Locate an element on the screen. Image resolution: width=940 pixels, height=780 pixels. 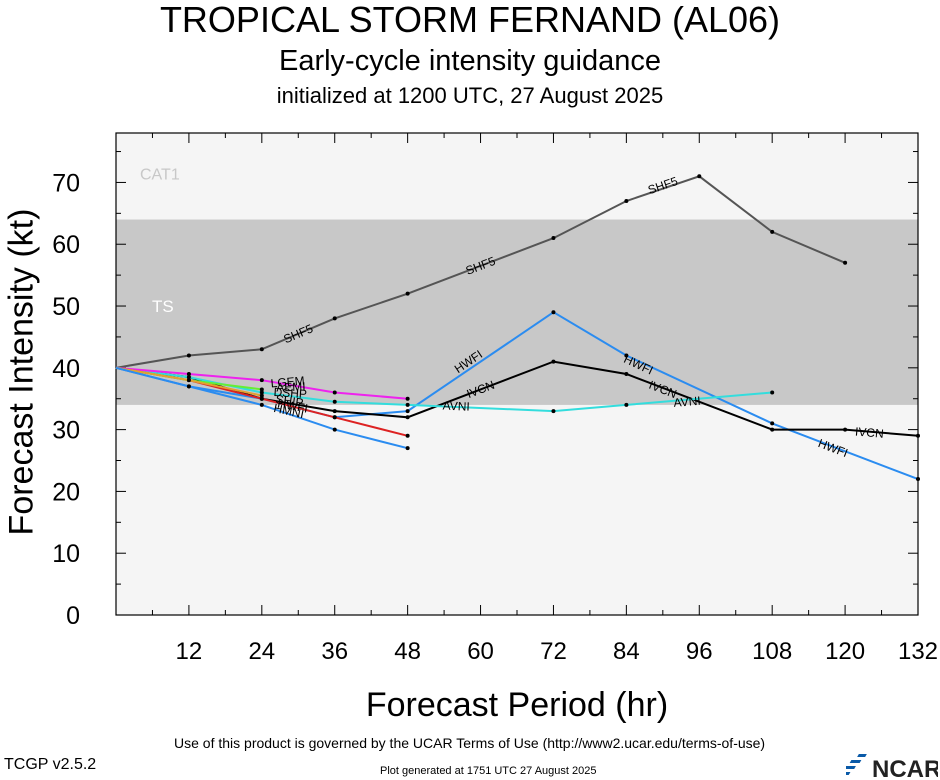
chart-subtitle: Early-cycle intensity guidance is located at coordinates (469, 61).